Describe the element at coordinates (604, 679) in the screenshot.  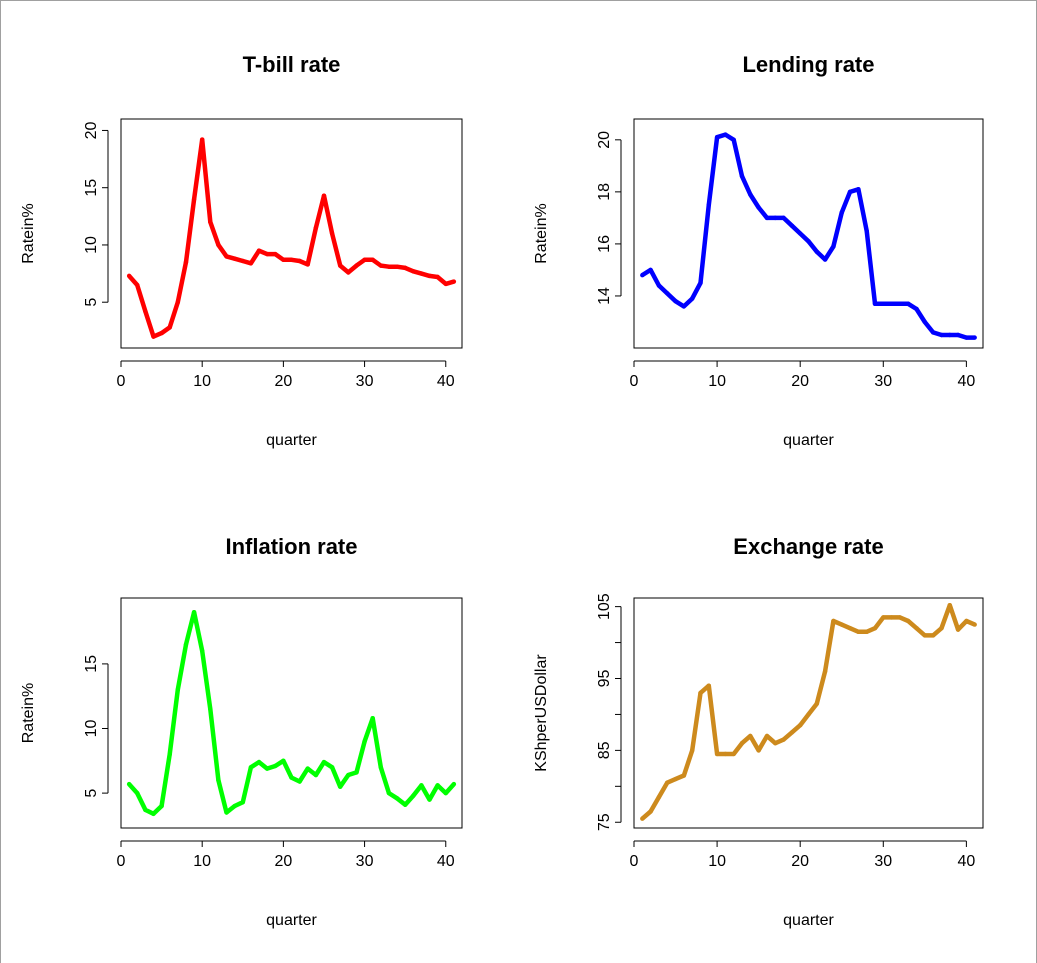
I see `chart-4-y-tick-label: 95` at that location.